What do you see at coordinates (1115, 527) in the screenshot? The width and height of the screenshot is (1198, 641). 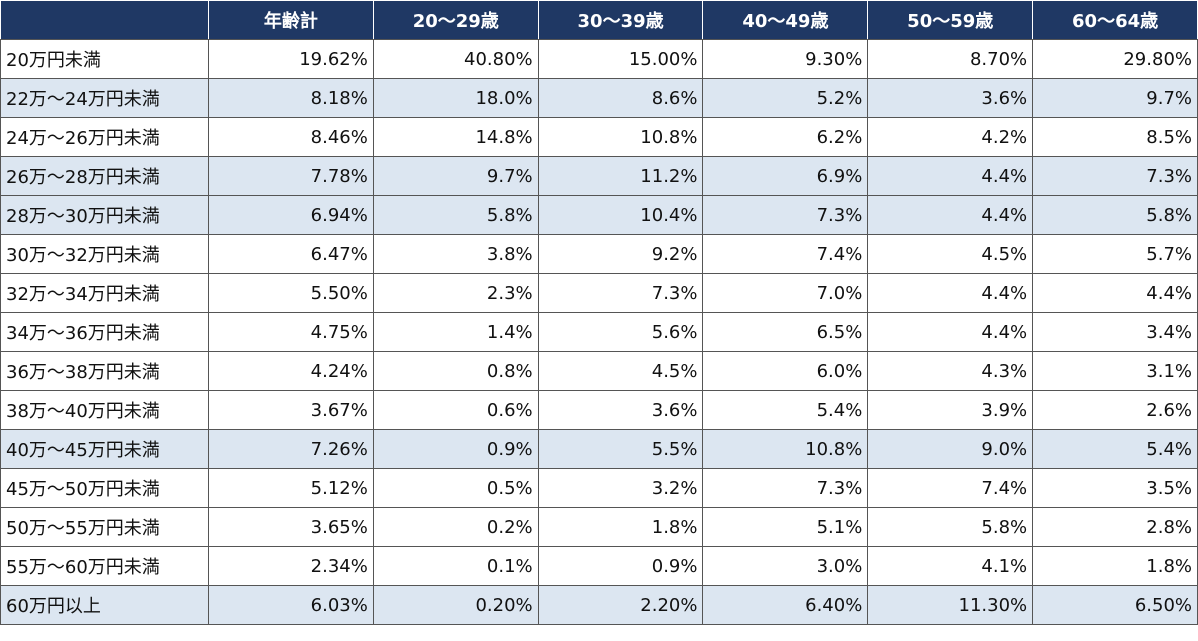 I see `cell: 2.8%` at bounding box center [1115, 527].